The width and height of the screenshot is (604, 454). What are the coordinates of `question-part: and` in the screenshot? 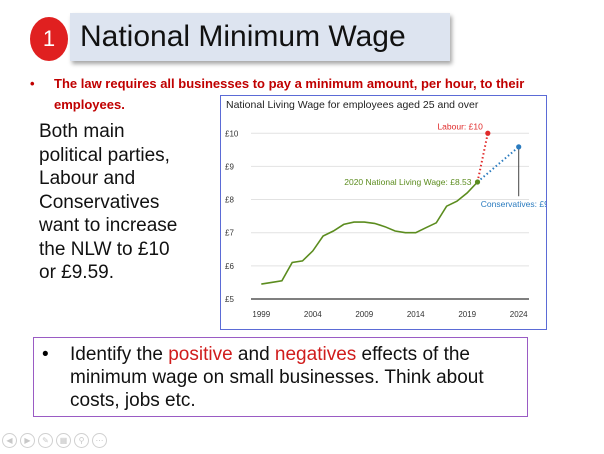 It's located at (253, 354).